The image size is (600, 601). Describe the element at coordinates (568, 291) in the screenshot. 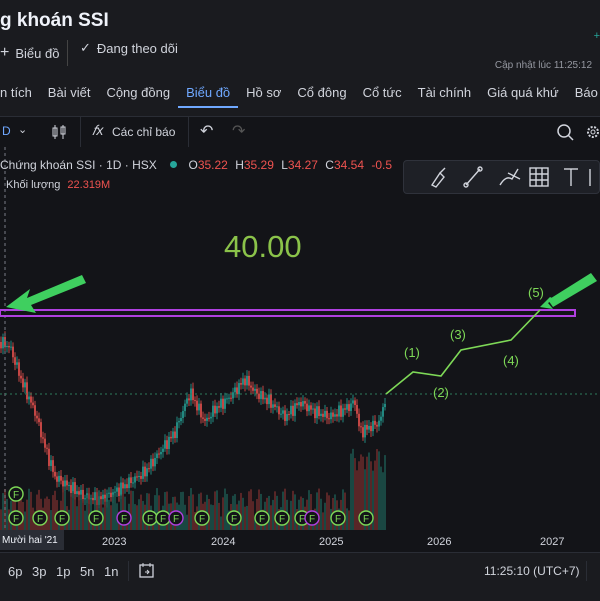

I see `right-arrow` at that location.